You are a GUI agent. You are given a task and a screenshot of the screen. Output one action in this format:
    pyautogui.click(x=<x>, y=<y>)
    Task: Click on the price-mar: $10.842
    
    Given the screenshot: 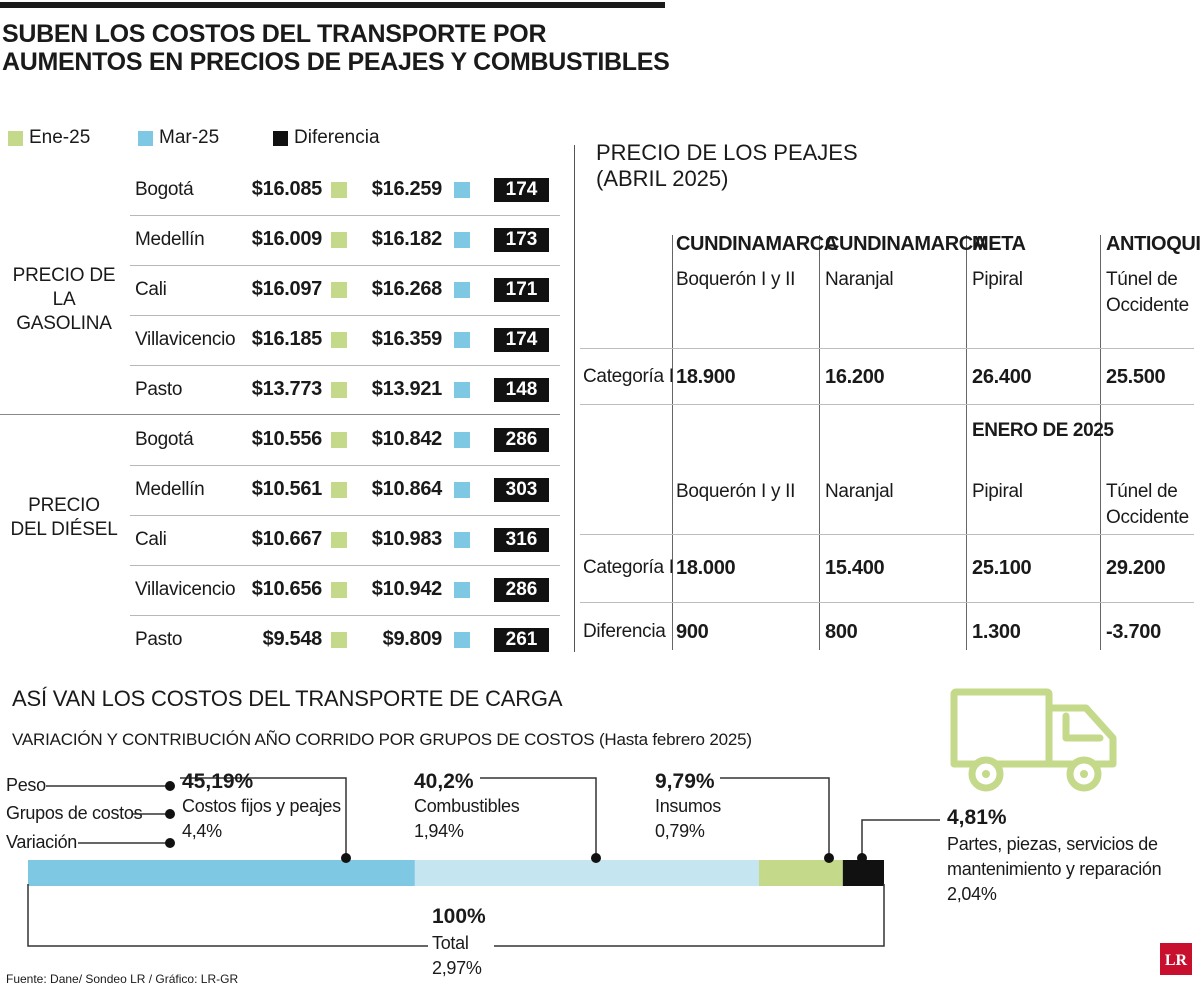 What is the action you would take?
    pyautogui.click(x=407, y=439)
    